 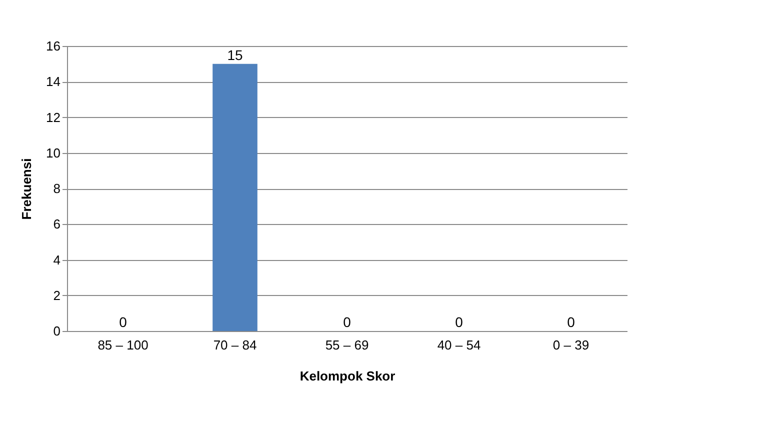 I want to click on y-tick-label: 2, so click(x=56, y=295).